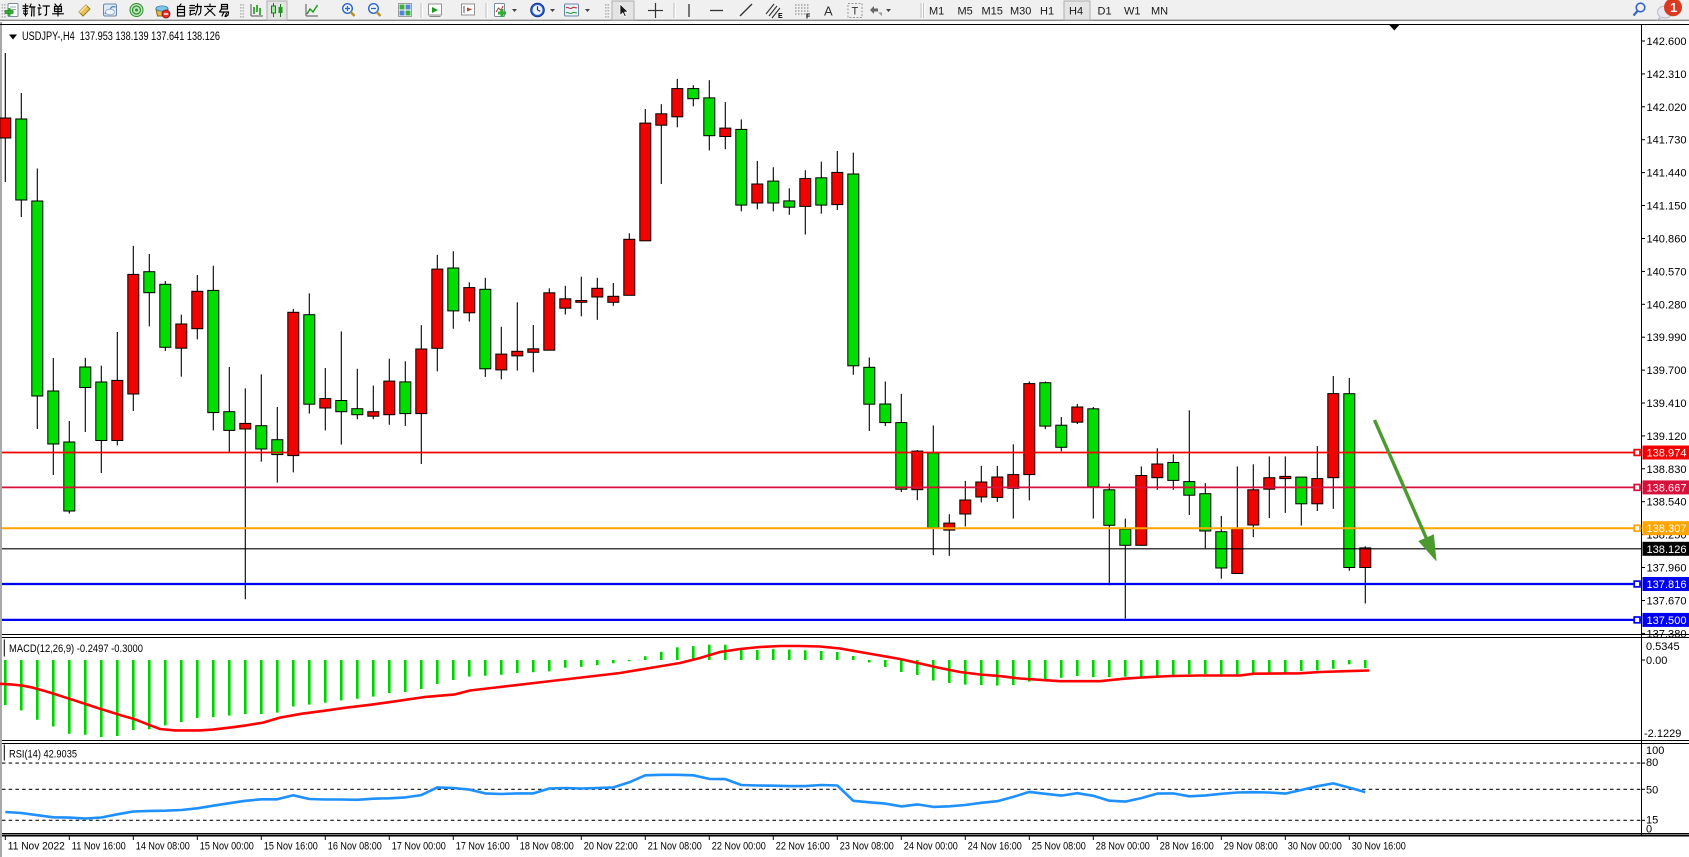 The height and width of the screenshot is (857, 1689). What do you see at coordinates (547, 847) in the screenshot?
I see `svg-text: 18 Nov 08:00` at bounding box center [547, 847].